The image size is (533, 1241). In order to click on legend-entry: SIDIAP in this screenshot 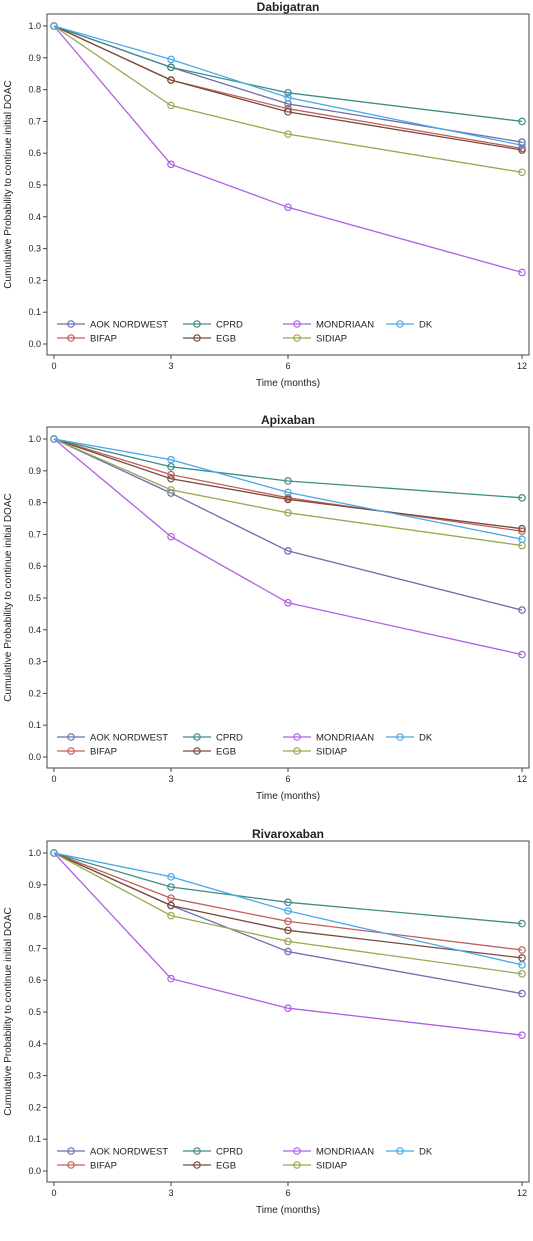, I will do `click(331, 752)`.